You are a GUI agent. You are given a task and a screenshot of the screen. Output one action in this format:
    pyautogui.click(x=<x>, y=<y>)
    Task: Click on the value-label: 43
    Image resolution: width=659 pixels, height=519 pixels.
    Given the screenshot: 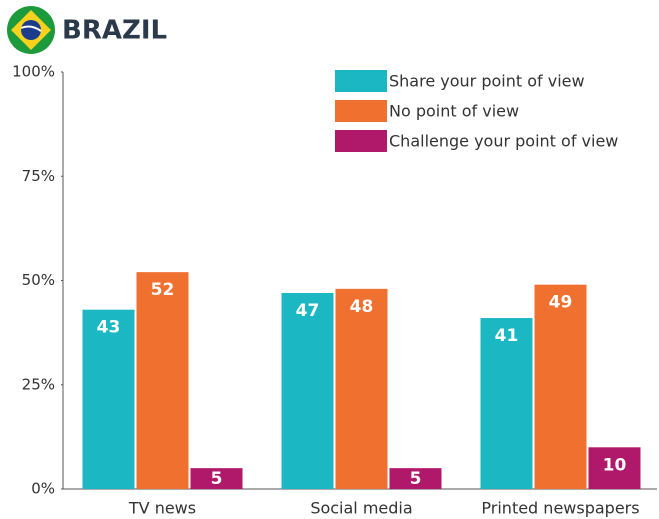 What is the action you would take?
    pyautogui.click(x=109, y=328)
    